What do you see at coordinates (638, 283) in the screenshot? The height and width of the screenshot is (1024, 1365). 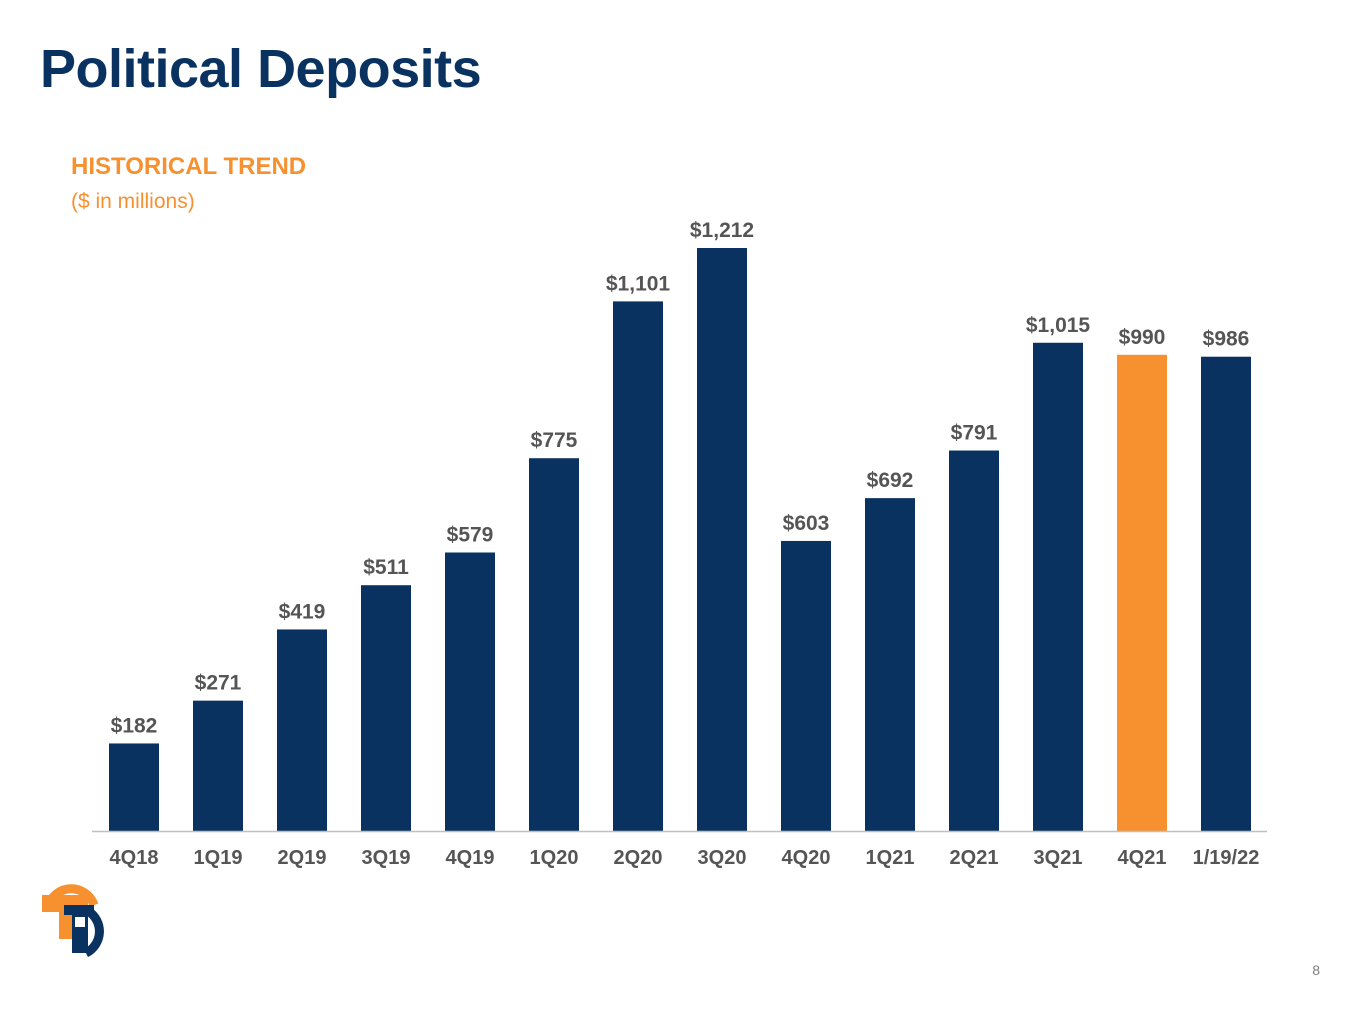 I see `data-label: $1,101` at bounding box center [638, 283].